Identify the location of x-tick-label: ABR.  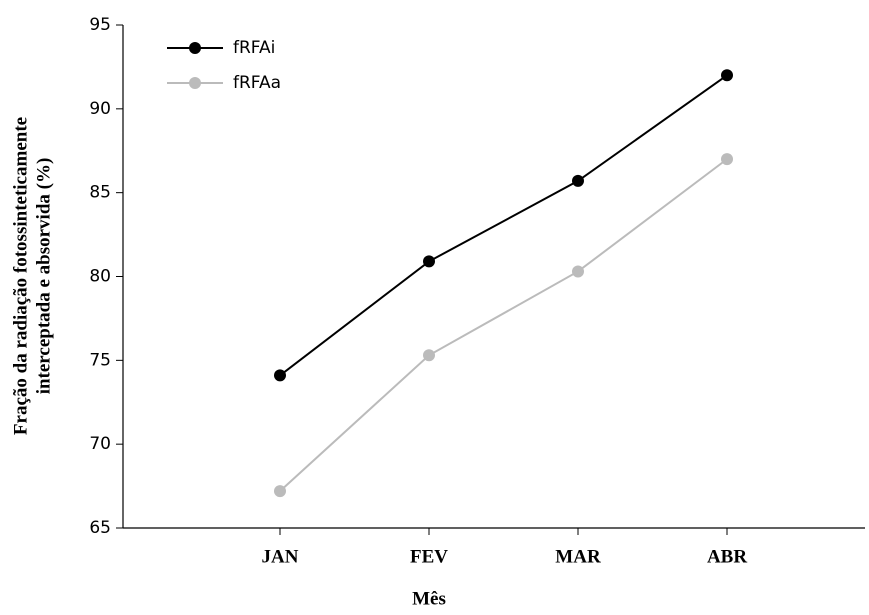
(727, 556).